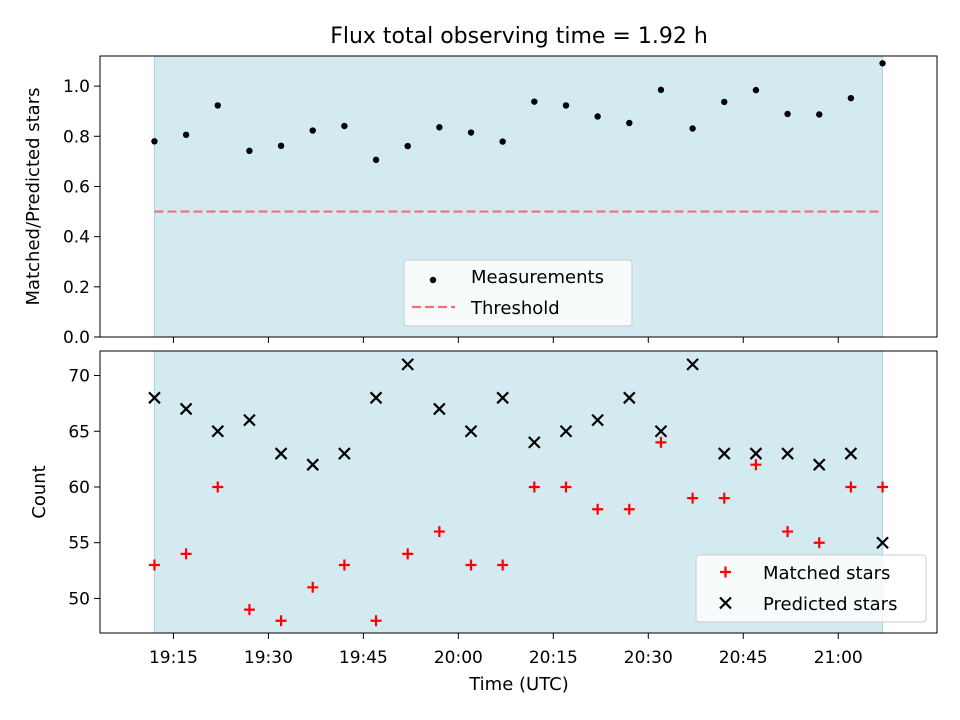 The image size is (960, 720). I want to click on y-tick-label: 0.6, so click(76, 187).